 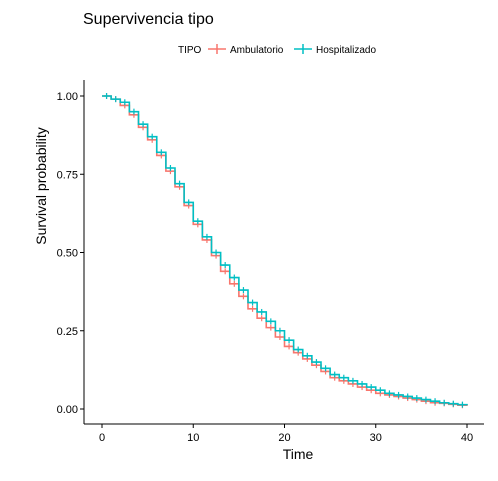 What do you see at coordinates (190, 50) in the screenshot?
I see `legend-title: TIPO` at bounding box center [190, 50].